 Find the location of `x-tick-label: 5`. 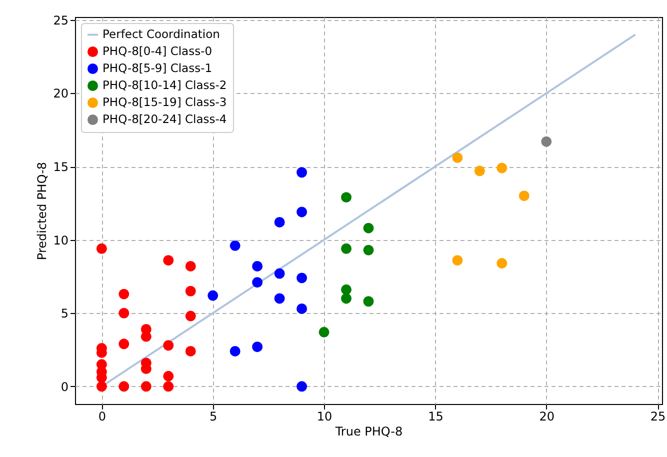

x-tick-label: 5 is located at coordinates (214, 417).